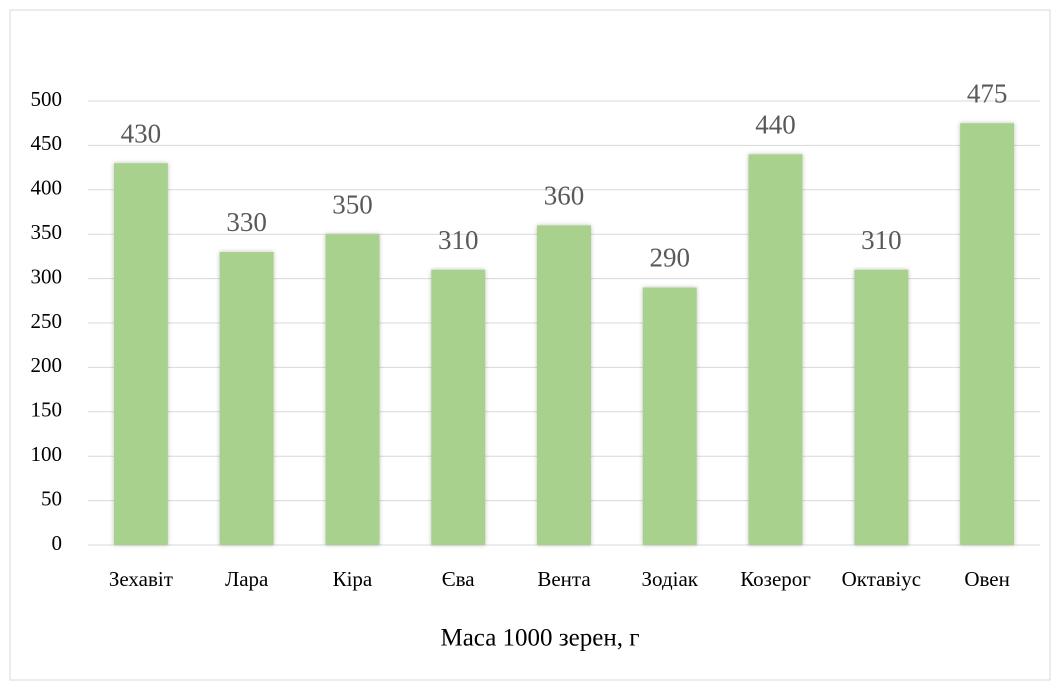 The height and width of the screenshot is (691, 1061). I want to click on data-label: 330, so click(246, 222).